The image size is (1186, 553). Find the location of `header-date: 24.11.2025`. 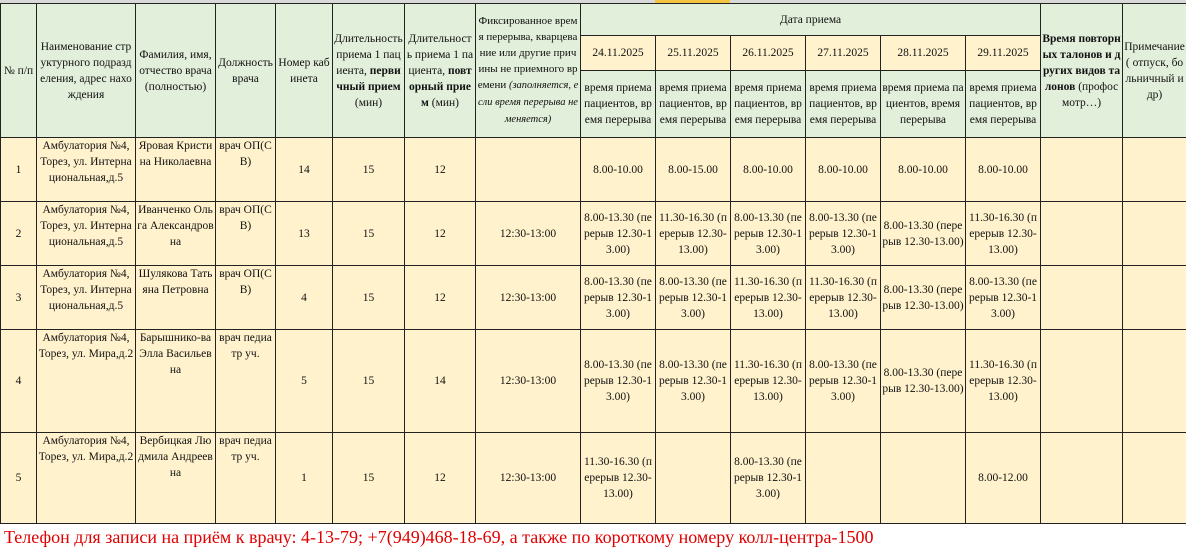

header-date: 24.11.2025 is located at coordinates (618, 53).